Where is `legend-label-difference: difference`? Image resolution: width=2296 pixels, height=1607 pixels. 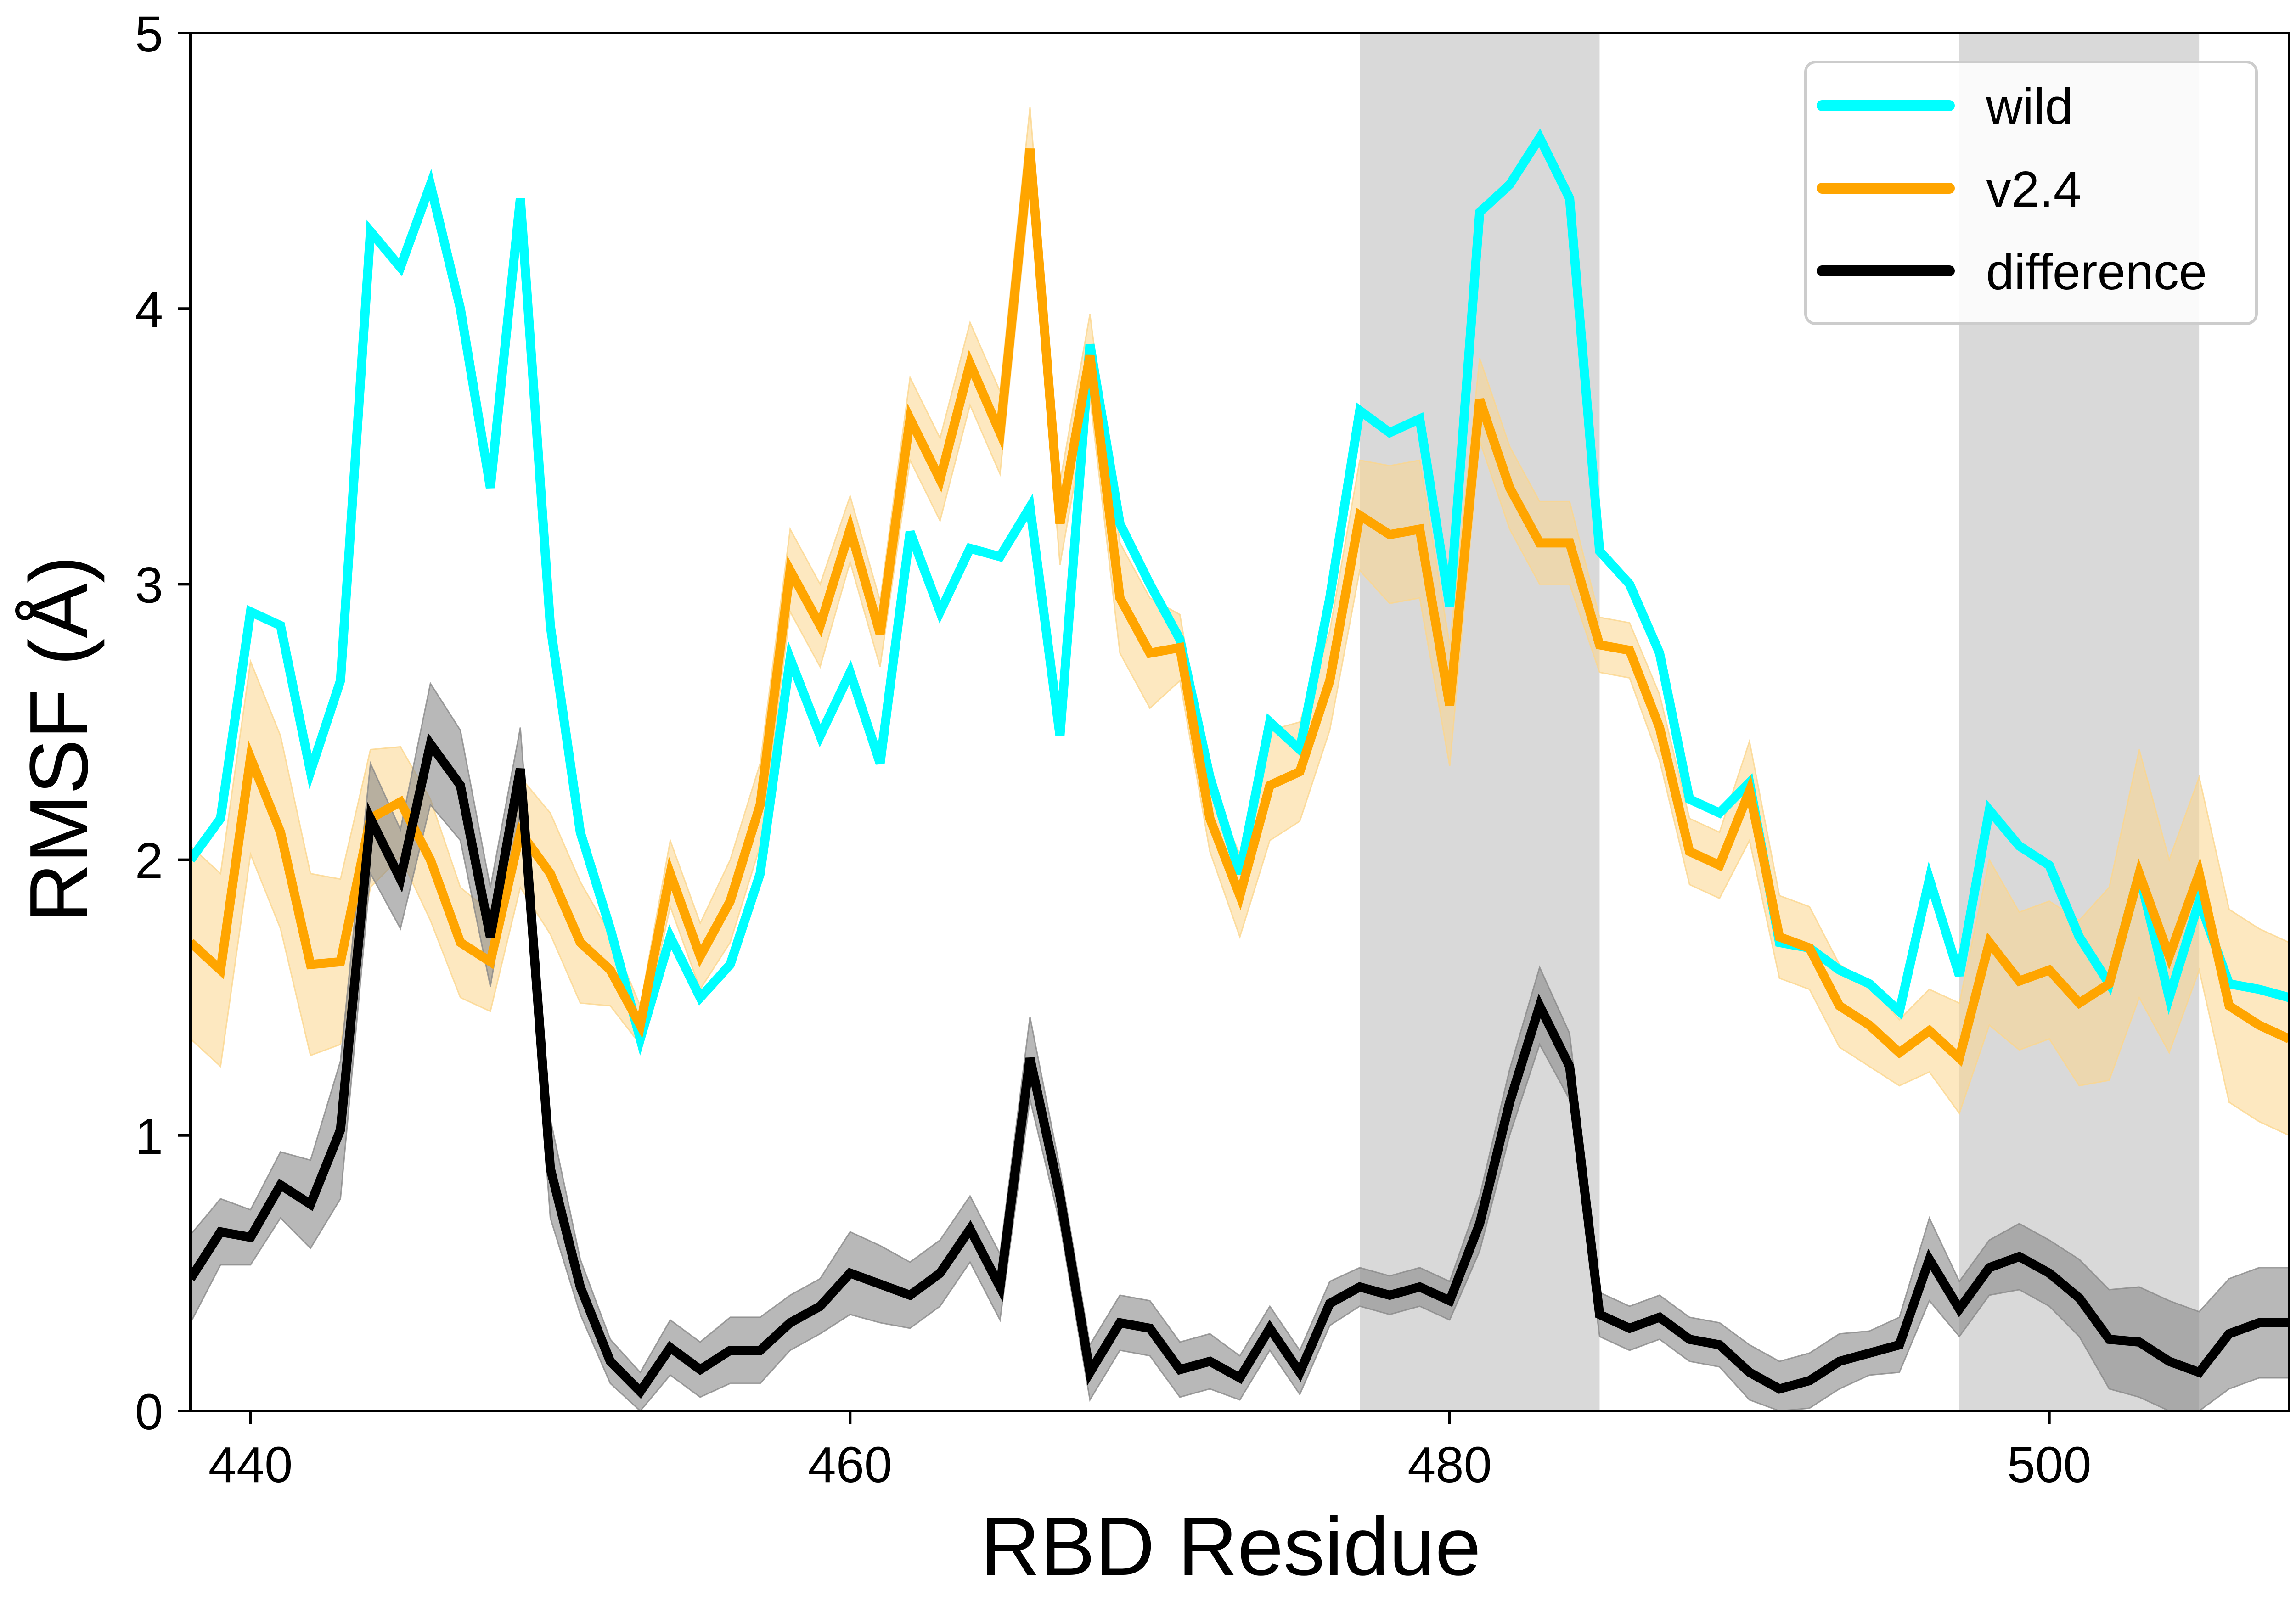 legend-label-difference: difference is located at coordinates (2096, 272).